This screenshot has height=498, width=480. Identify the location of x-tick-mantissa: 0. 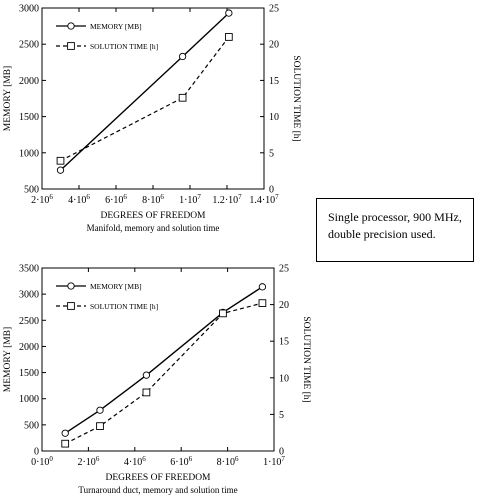
(33, 462).